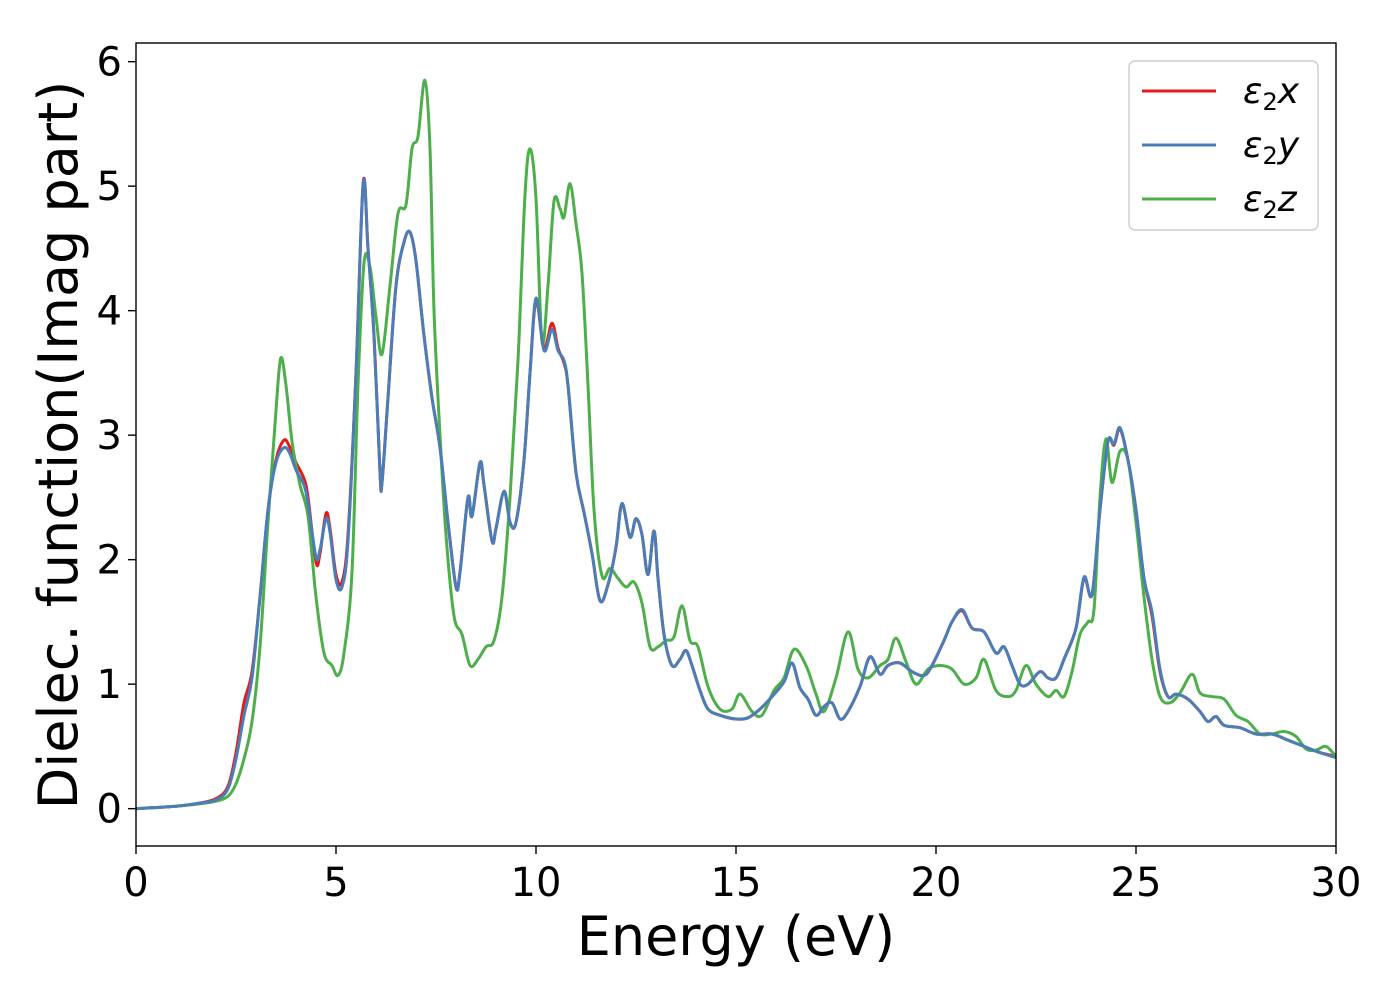 This screenshot has width=1400, height=1000. What do you see at coordinates (58, 445) in the screenshot?
I see `y-axis-label: Dielec. function(Imag part)` at bounding box center [58, 445].